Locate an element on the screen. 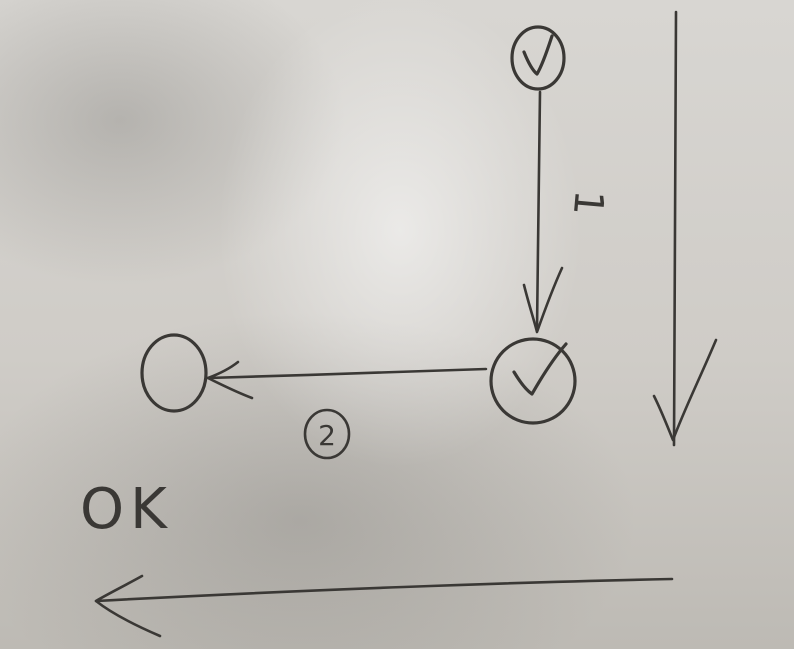 This screenshot has width=794, height=649. left-node-circle is located at coordinates (174, 373).